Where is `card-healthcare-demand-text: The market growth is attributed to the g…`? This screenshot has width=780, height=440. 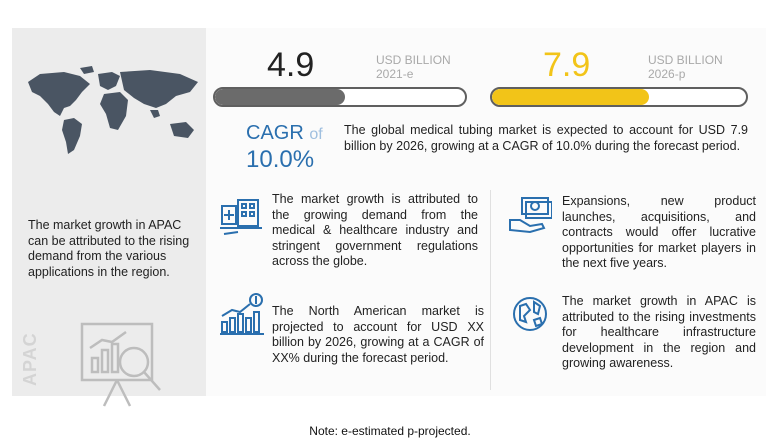 card-healthcare-demand-text: The market growth is attributed to the g… is located at coordinates (375, 230).